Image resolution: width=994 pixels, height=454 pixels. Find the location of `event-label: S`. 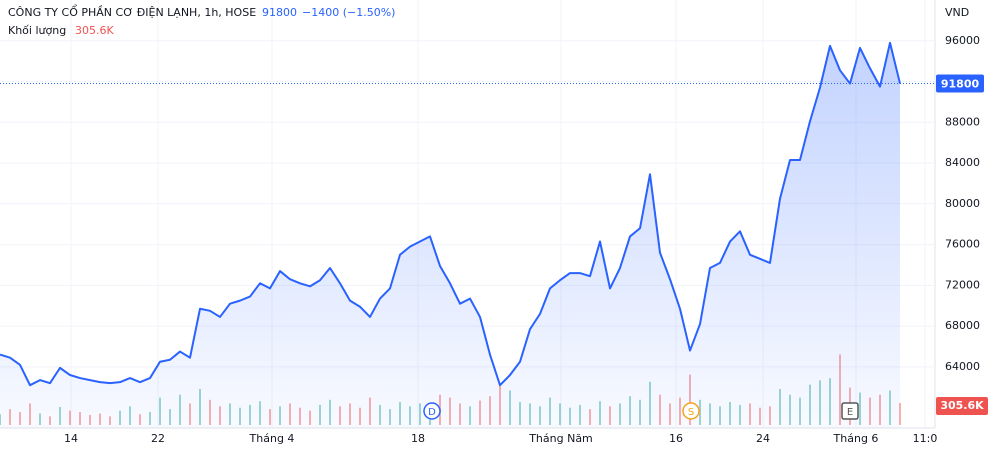

event-label: S is located at coordinates (691, 412).